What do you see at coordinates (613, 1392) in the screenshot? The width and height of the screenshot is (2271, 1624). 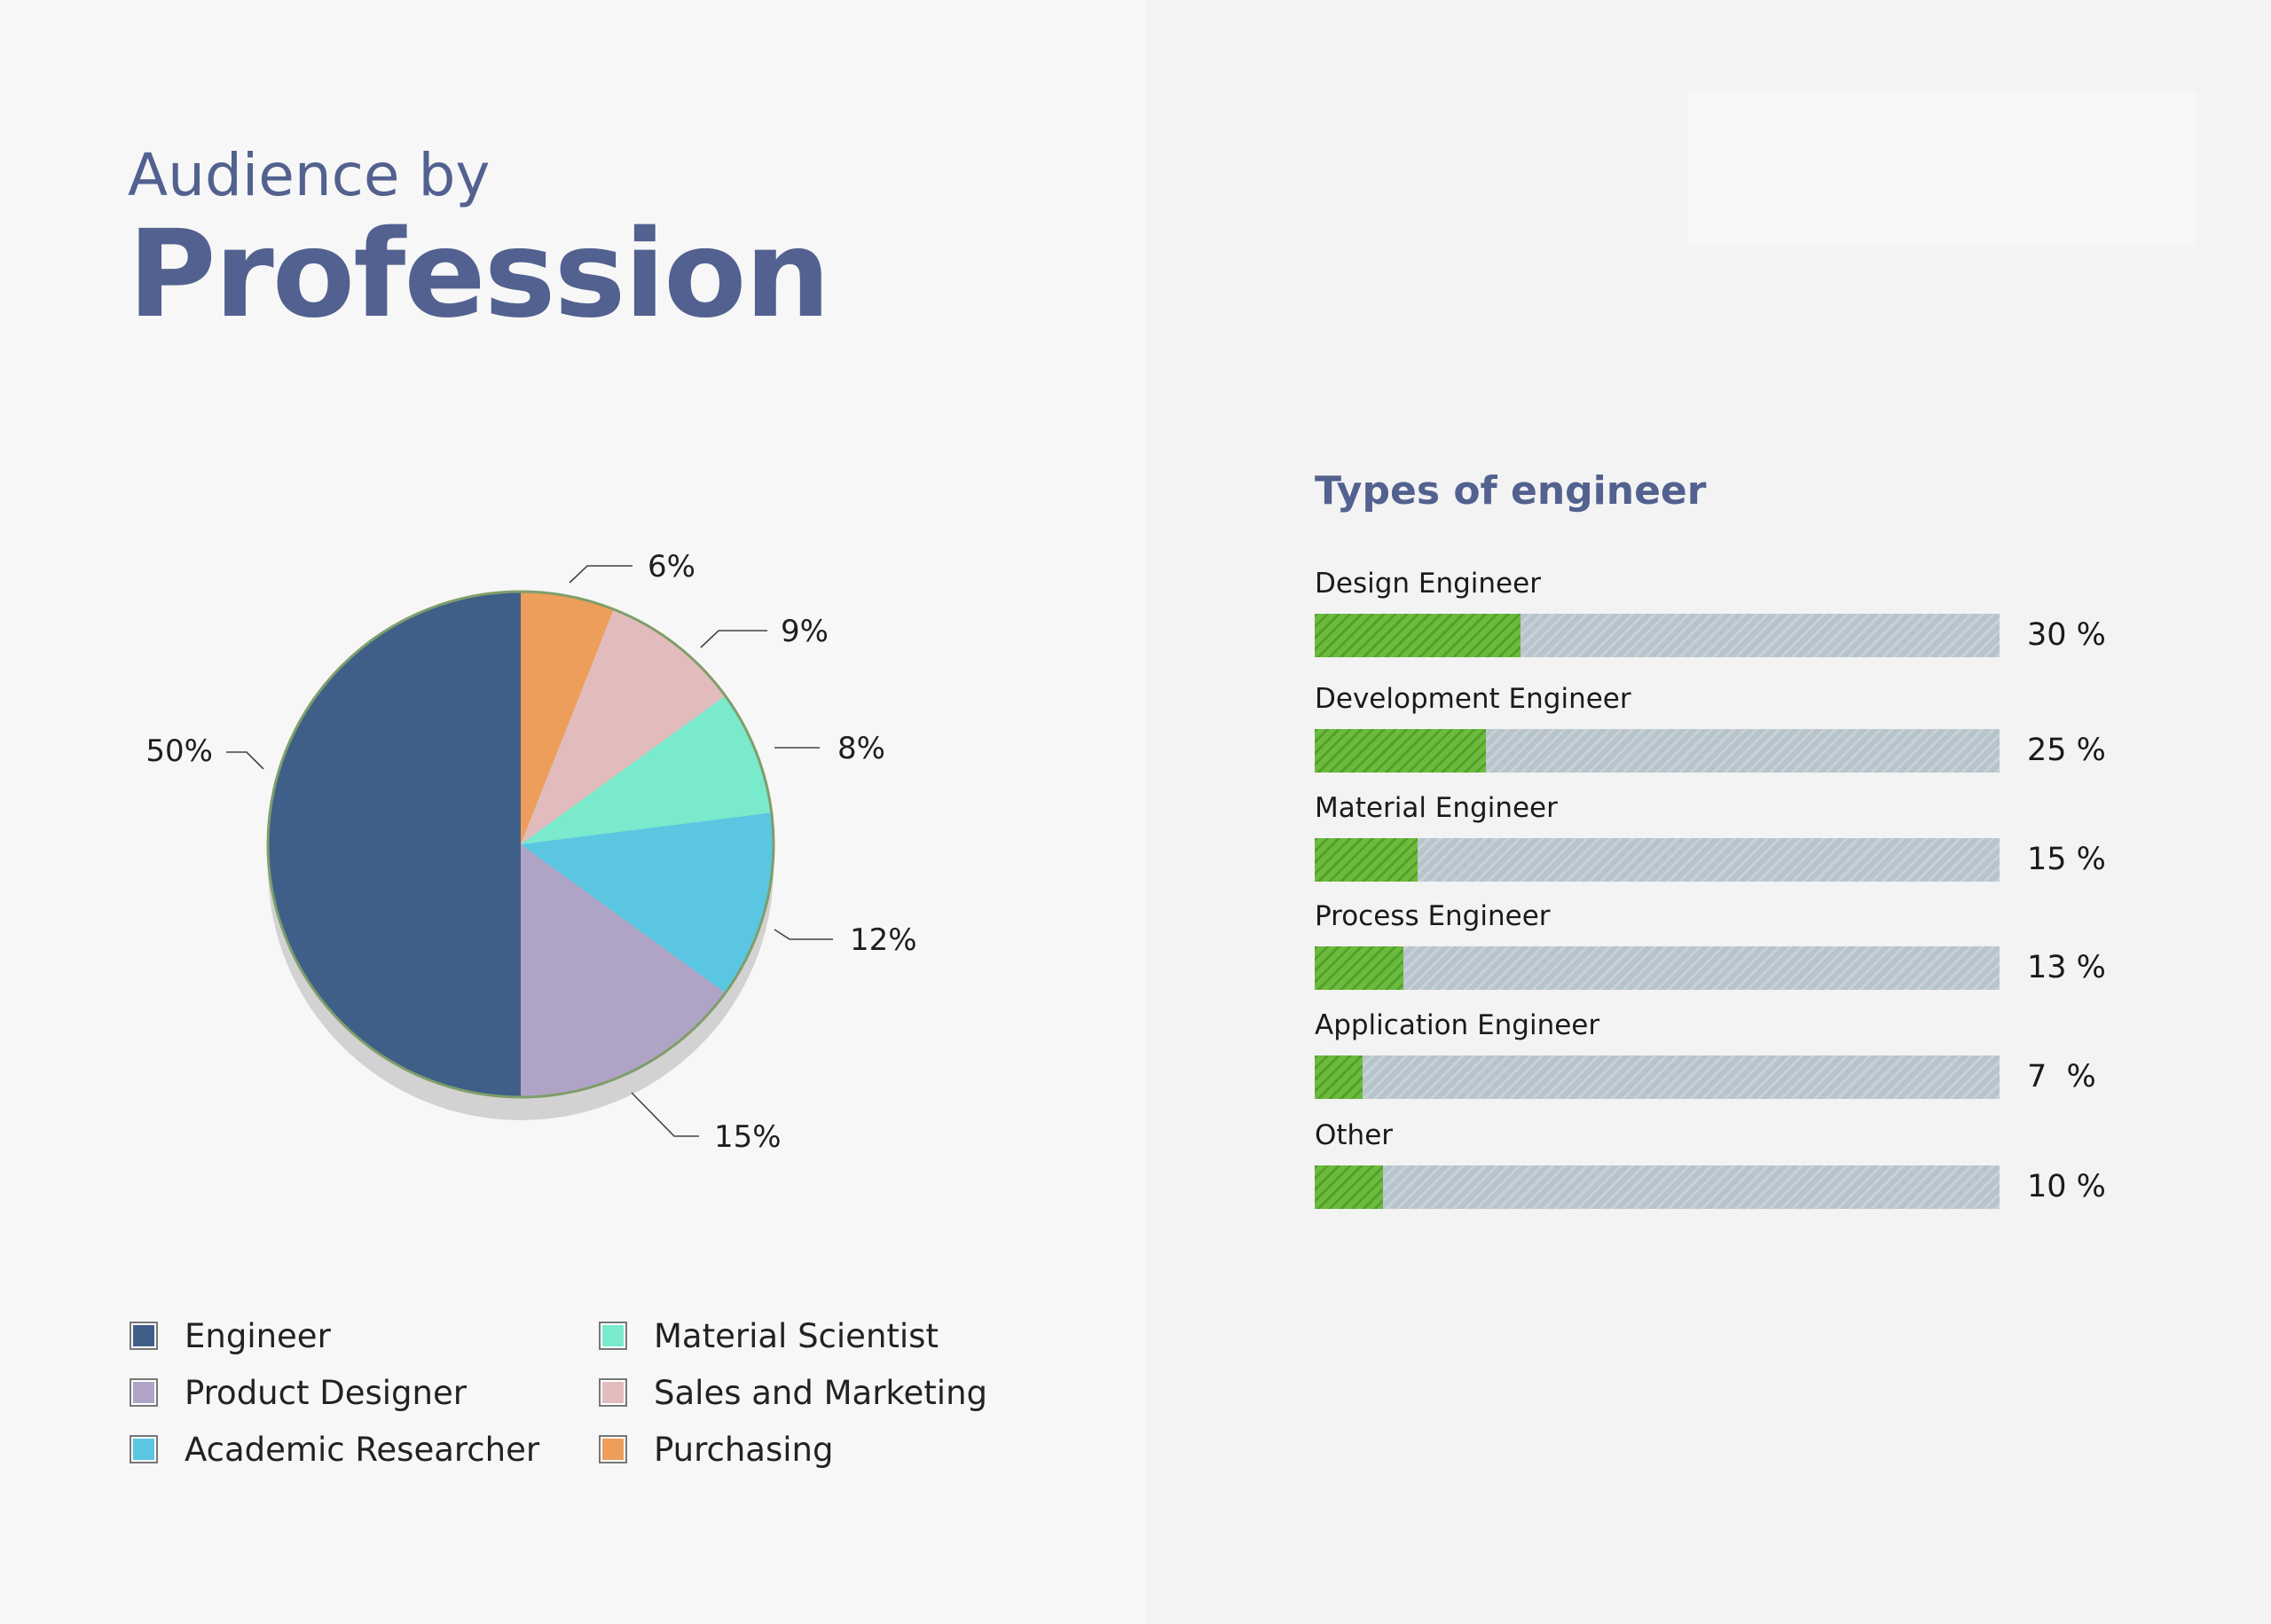 I see `legend-swatch-sales-and-marketing` at bounding box center [613, 1392].